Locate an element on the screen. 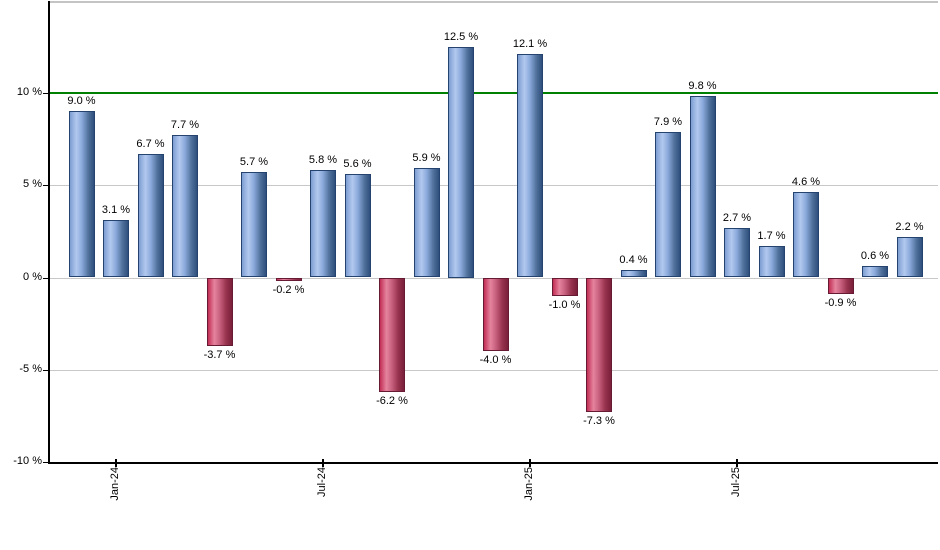 The width and height of the screenshot is (940, 550). bar-value-label: 1.7 % is located at coordinates (771, 236).